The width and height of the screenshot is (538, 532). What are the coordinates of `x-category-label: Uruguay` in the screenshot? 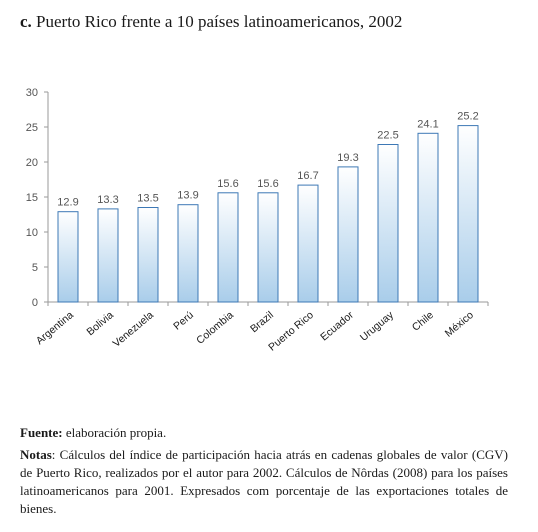 It's located at (377, 326).